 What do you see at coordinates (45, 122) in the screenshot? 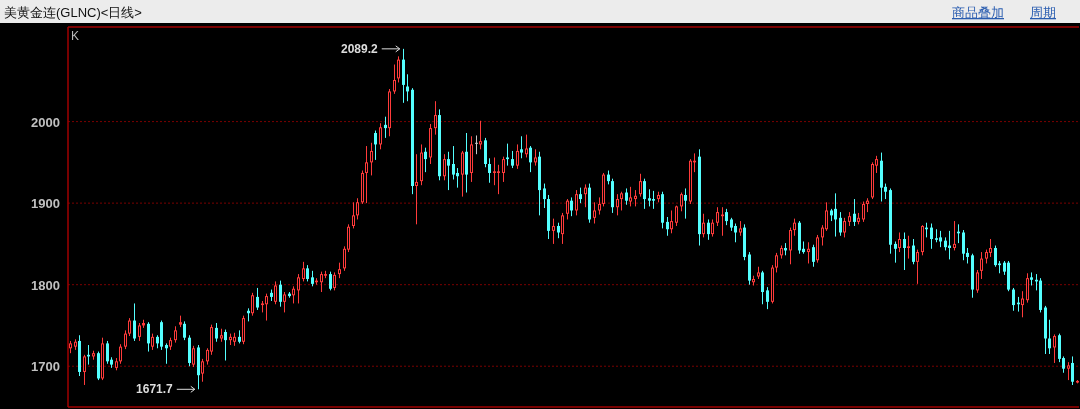
I see `y-tick-label: 2000` at bounding box center [45, 122].